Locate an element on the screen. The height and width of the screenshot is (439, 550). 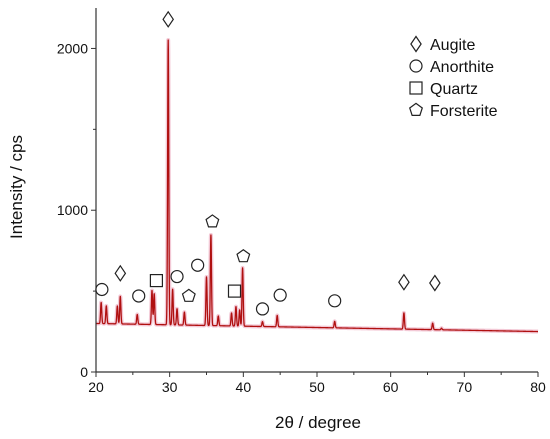
legend-symbol-forsterite is located at coordinates (416, 109).